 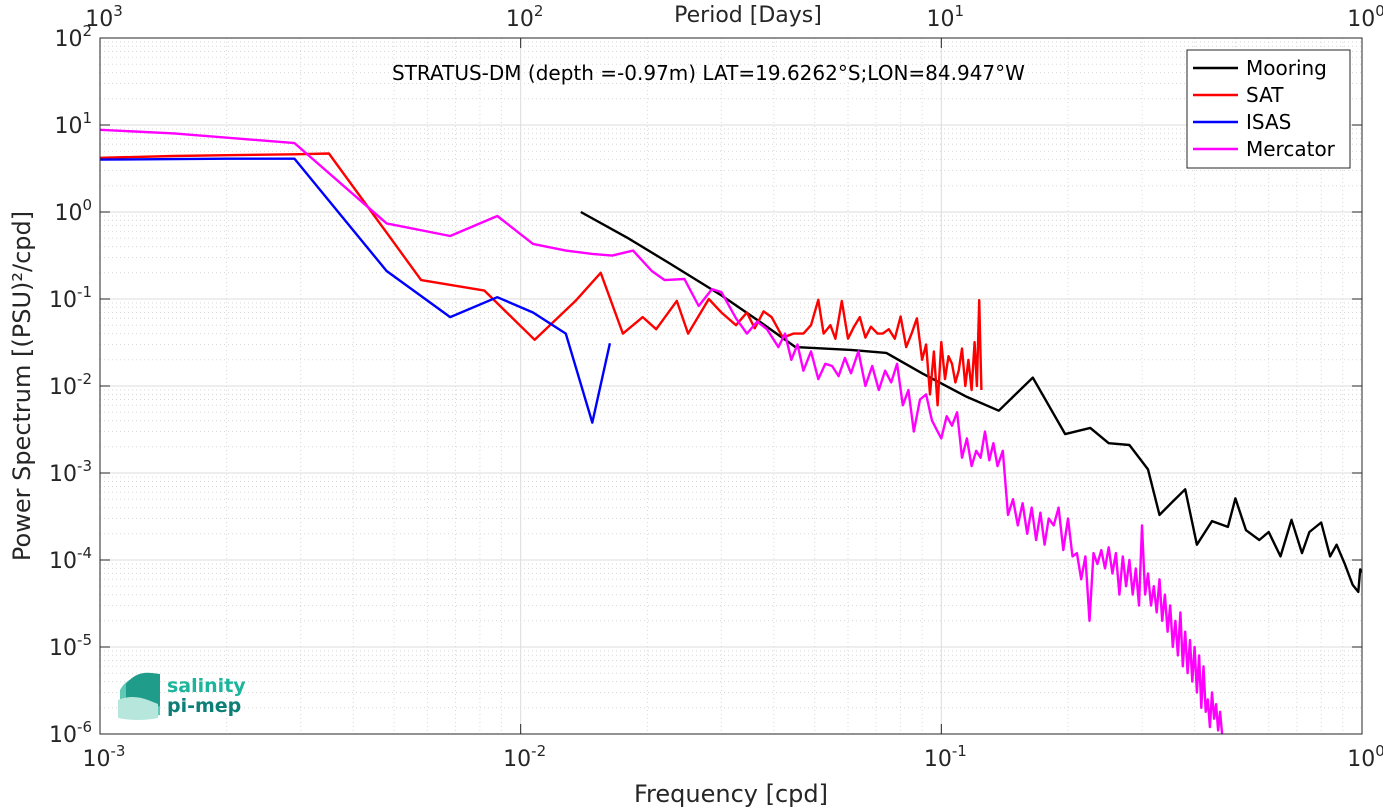 I want to click on y-tick-label: 10⁻⁶, so click(x=70, y=733).